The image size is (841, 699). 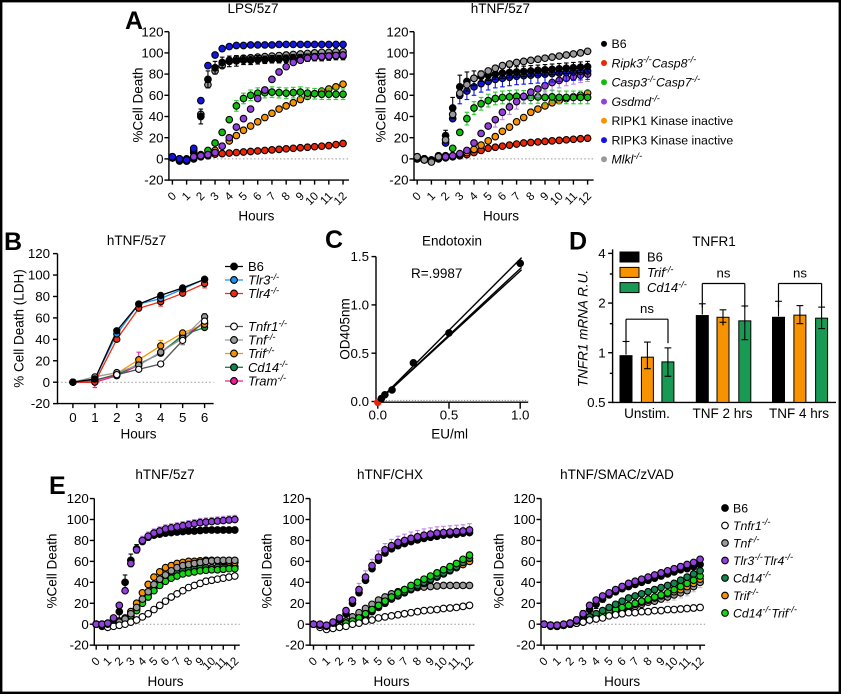 What do you see at coordinates (360, 256) in the screenshot?
I see `svg-text: 1.5` at bounding box center [360, 256].